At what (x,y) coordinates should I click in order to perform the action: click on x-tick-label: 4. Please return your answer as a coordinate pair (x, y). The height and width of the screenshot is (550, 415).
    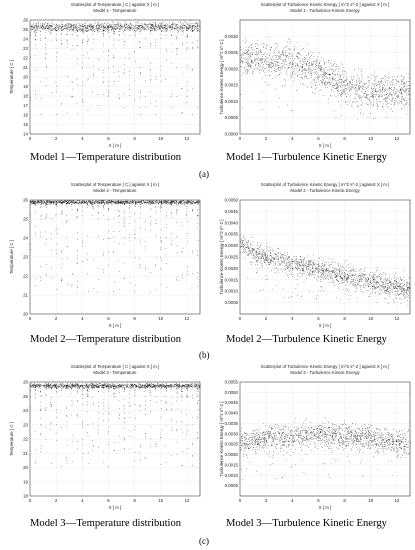
    Looking at the image, I should click on (82, 318).